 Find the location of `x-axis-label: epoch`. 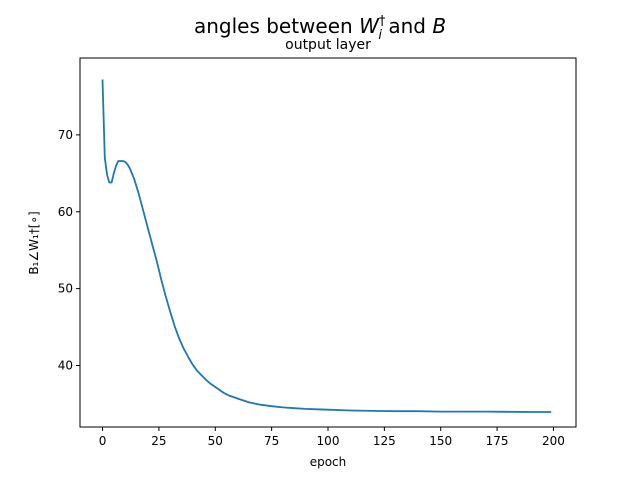

x-axis-label: epoch is located at coordinates (328, 462).